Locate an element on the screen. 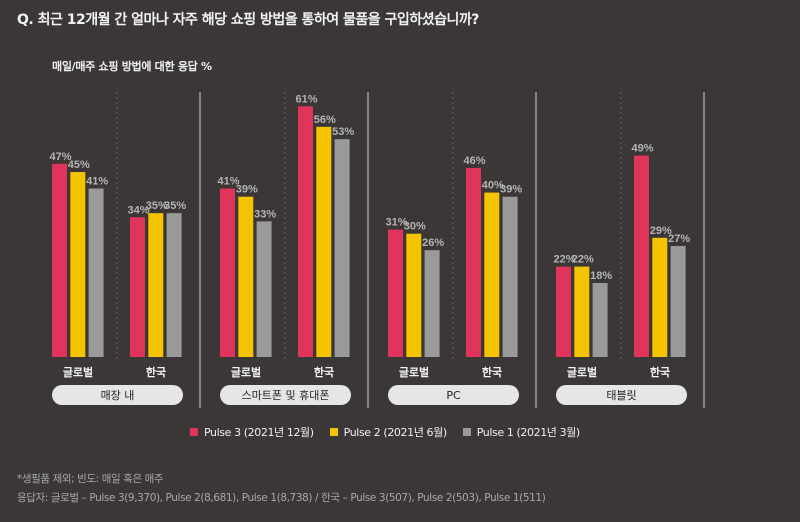 This screenshot has height=522, width=800. group-label: 매장 내 is located at coordinates (118, 395).